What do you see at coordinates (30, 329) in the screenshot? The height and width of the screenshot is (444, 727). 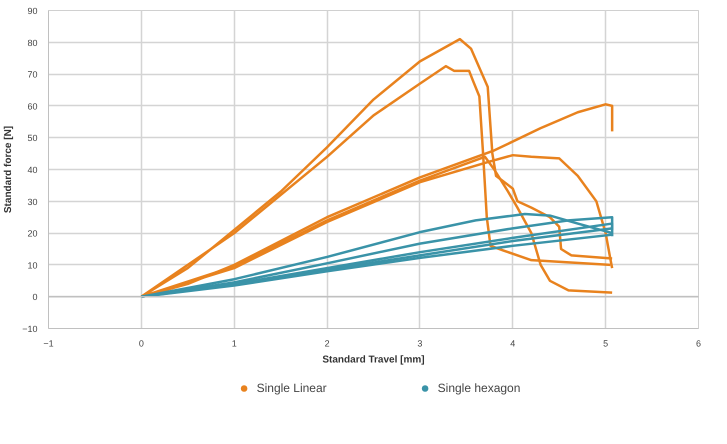 I see `y-tick-label: −10` at bounding box center [30, 329].